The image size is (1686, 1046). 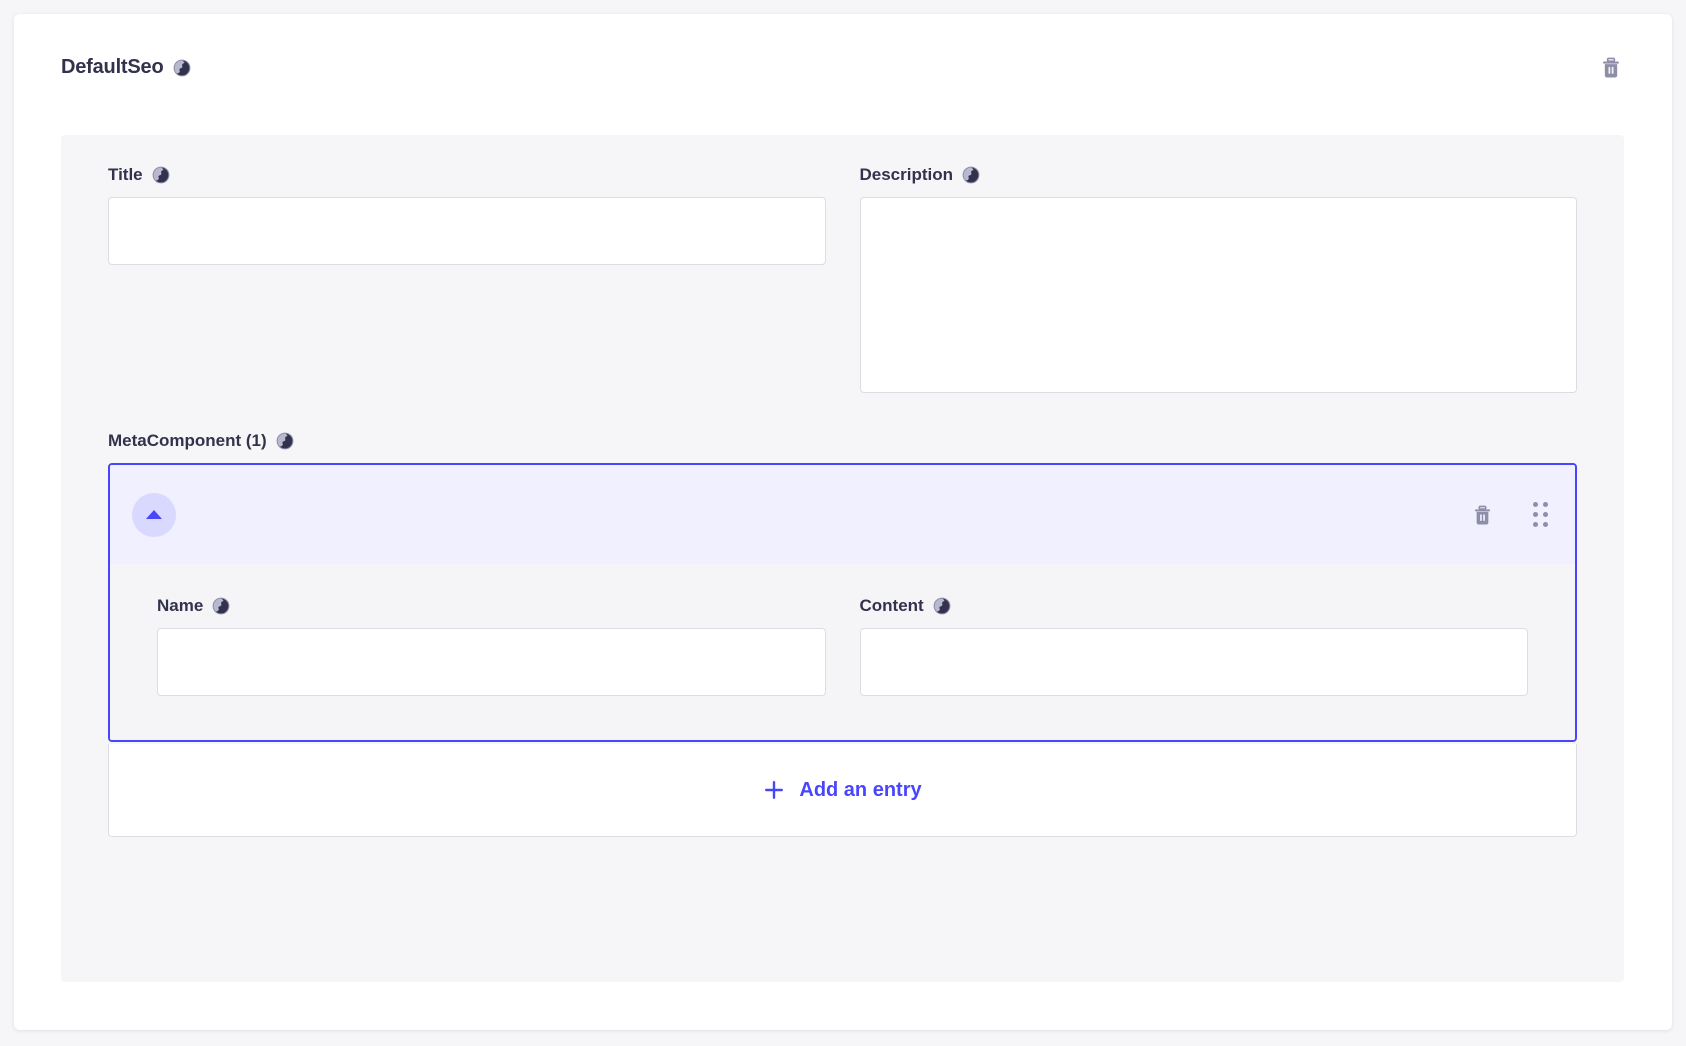 What do you see at coordinates (1219, 175) in the screenshot?
I see `description-label-row: Description` at bounding box center [1219, 175].